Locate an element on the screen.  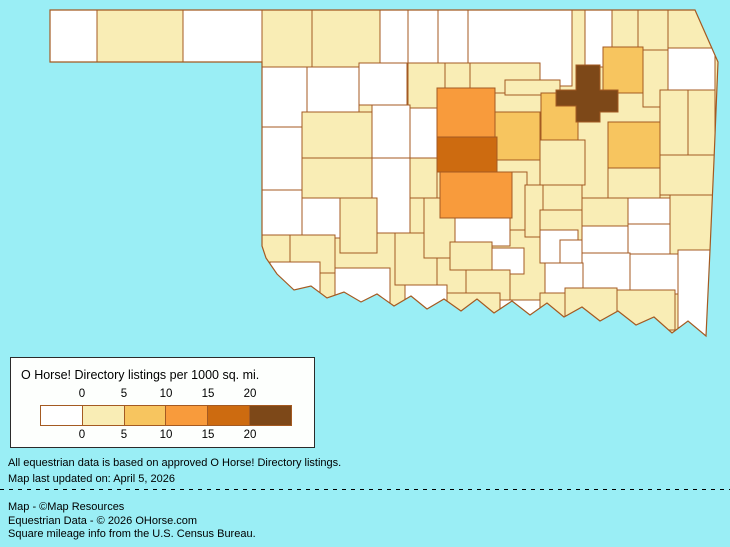
note-last-updated: Map last updated on: April 5, 2026 is located at coordinates (91, 478).